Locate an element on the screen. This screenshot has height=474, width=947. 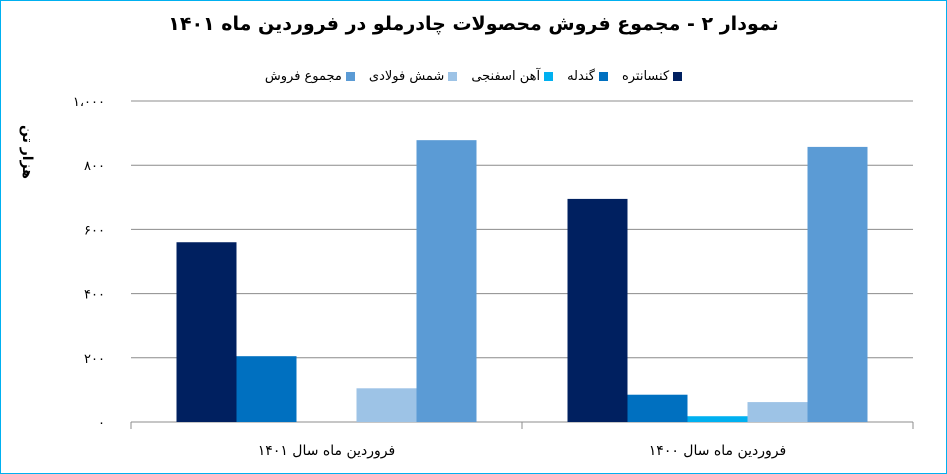
x-tick-label: فروردین ماه سال ۱۴۰۱ is located at coordinates (326, 451).